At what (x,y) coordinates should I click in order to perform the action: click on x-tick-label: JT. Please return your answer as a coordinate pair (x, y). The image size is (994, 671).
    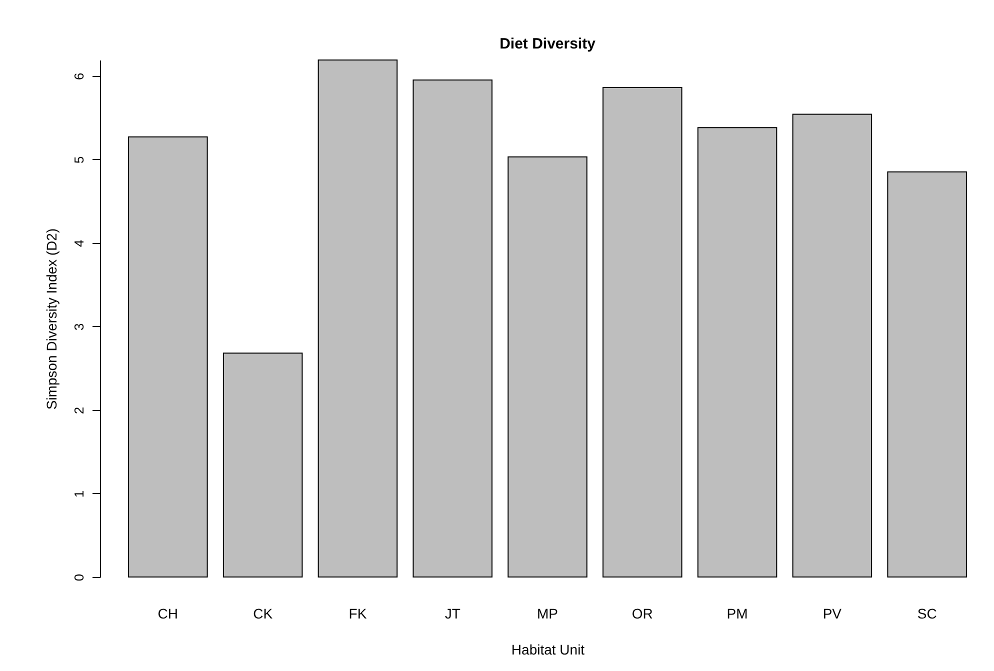
    Looking at the image, I should click on (452, 614).